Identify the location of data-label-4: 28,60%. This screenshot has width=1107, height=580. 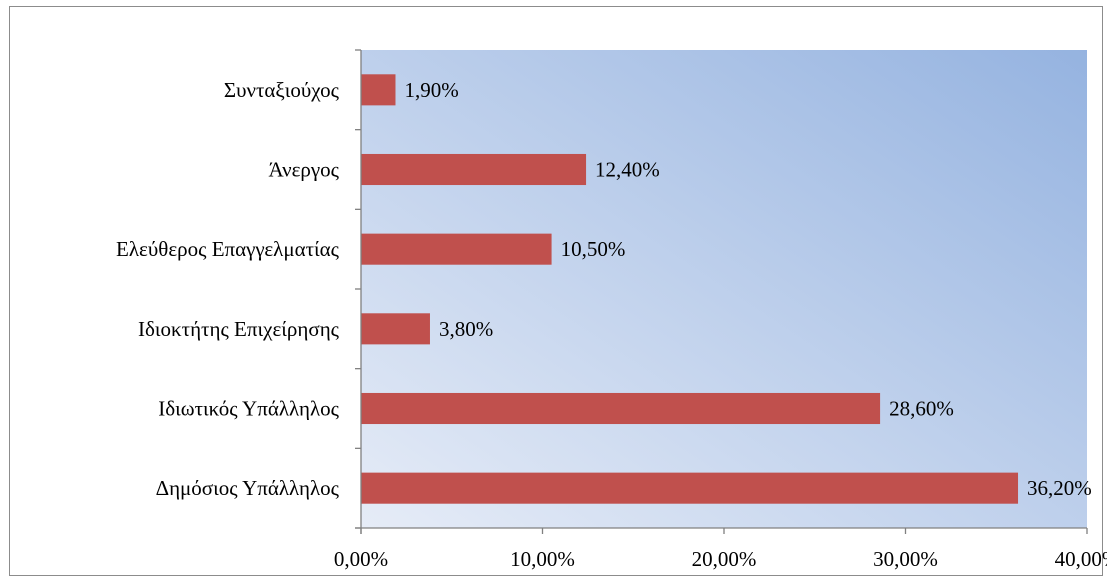
(921, 409).